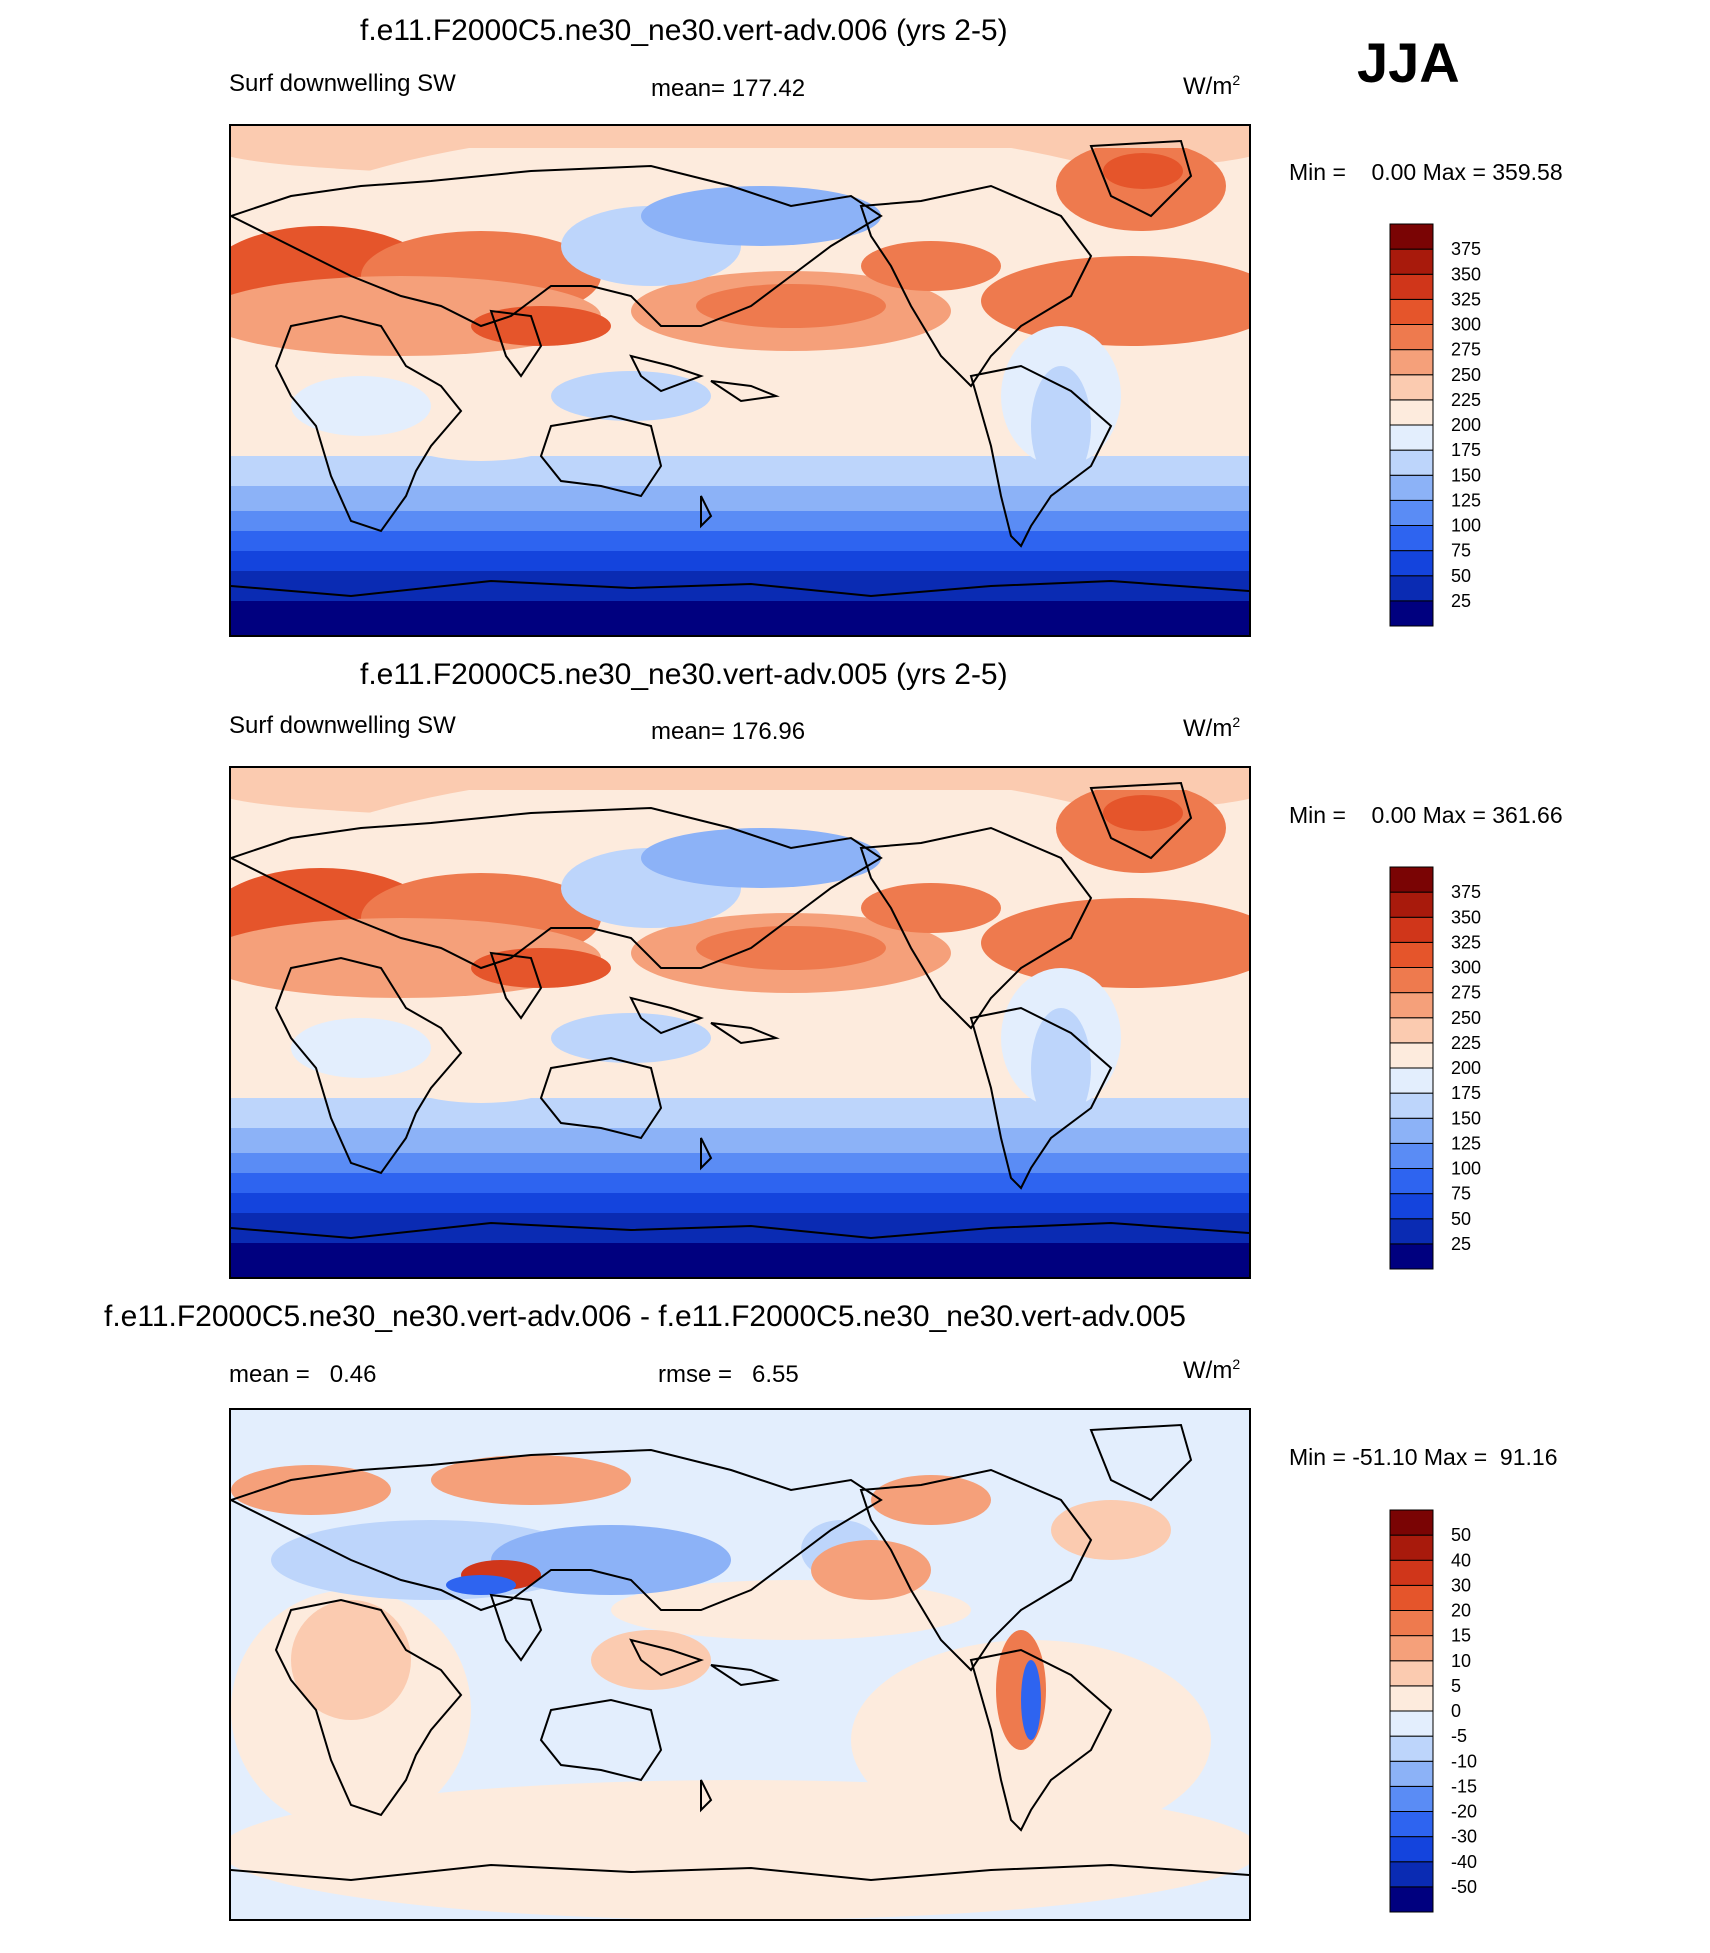 This screenshot has height=1953, width=1710. What do you see at coordinates (1456, 1711) in the screenshot?
I see `colorbar-tick-label: 0` at bounding box center [1456, 1711].